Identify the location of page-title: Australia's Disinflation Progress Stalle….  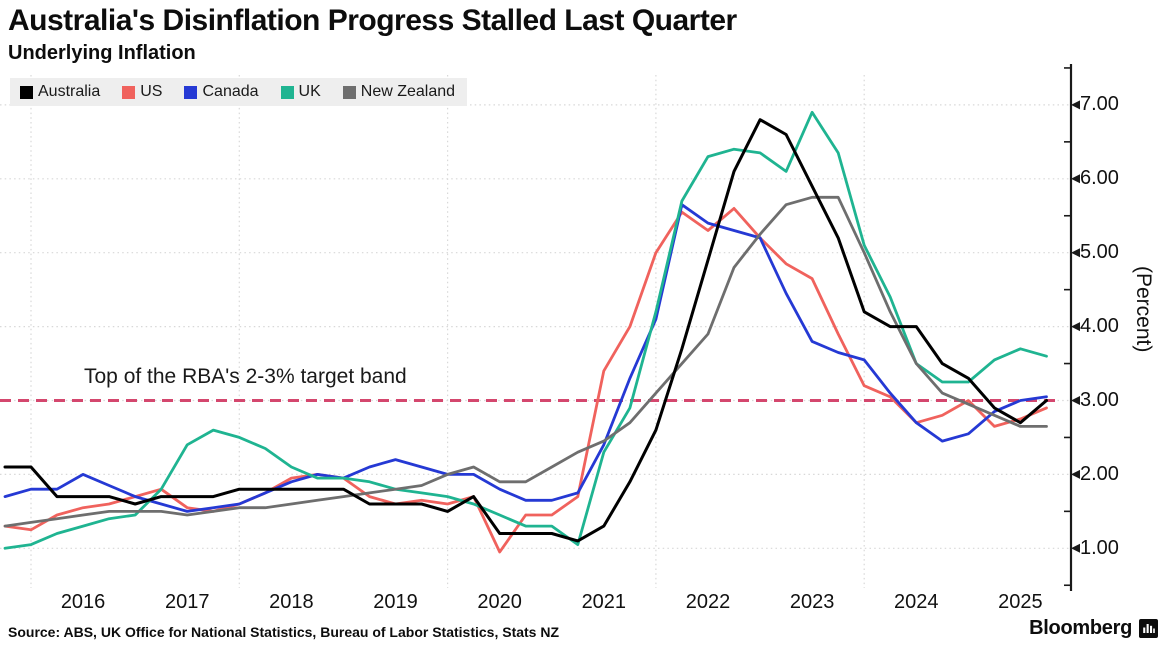
(372, 20).